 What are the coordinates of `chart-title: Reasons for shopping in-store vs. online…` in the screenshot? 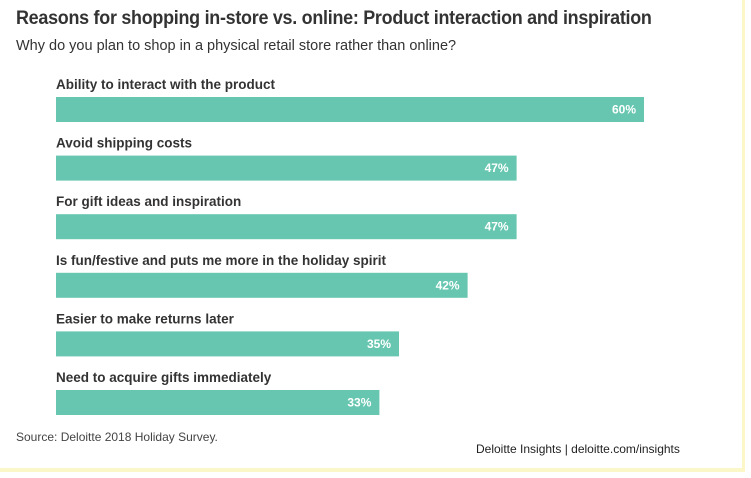 It's located at (334, 18).